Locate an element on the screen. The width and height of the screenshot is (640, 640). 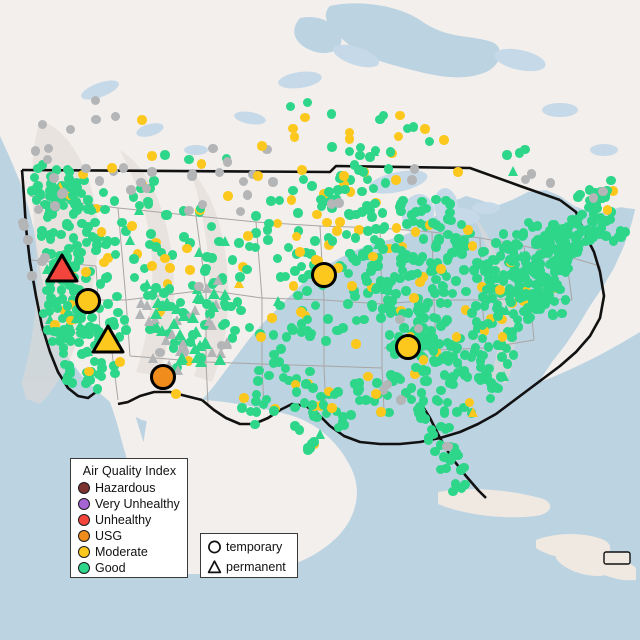
highlighted-station-north-california-unhealthy is located at coordinates (62, 268).